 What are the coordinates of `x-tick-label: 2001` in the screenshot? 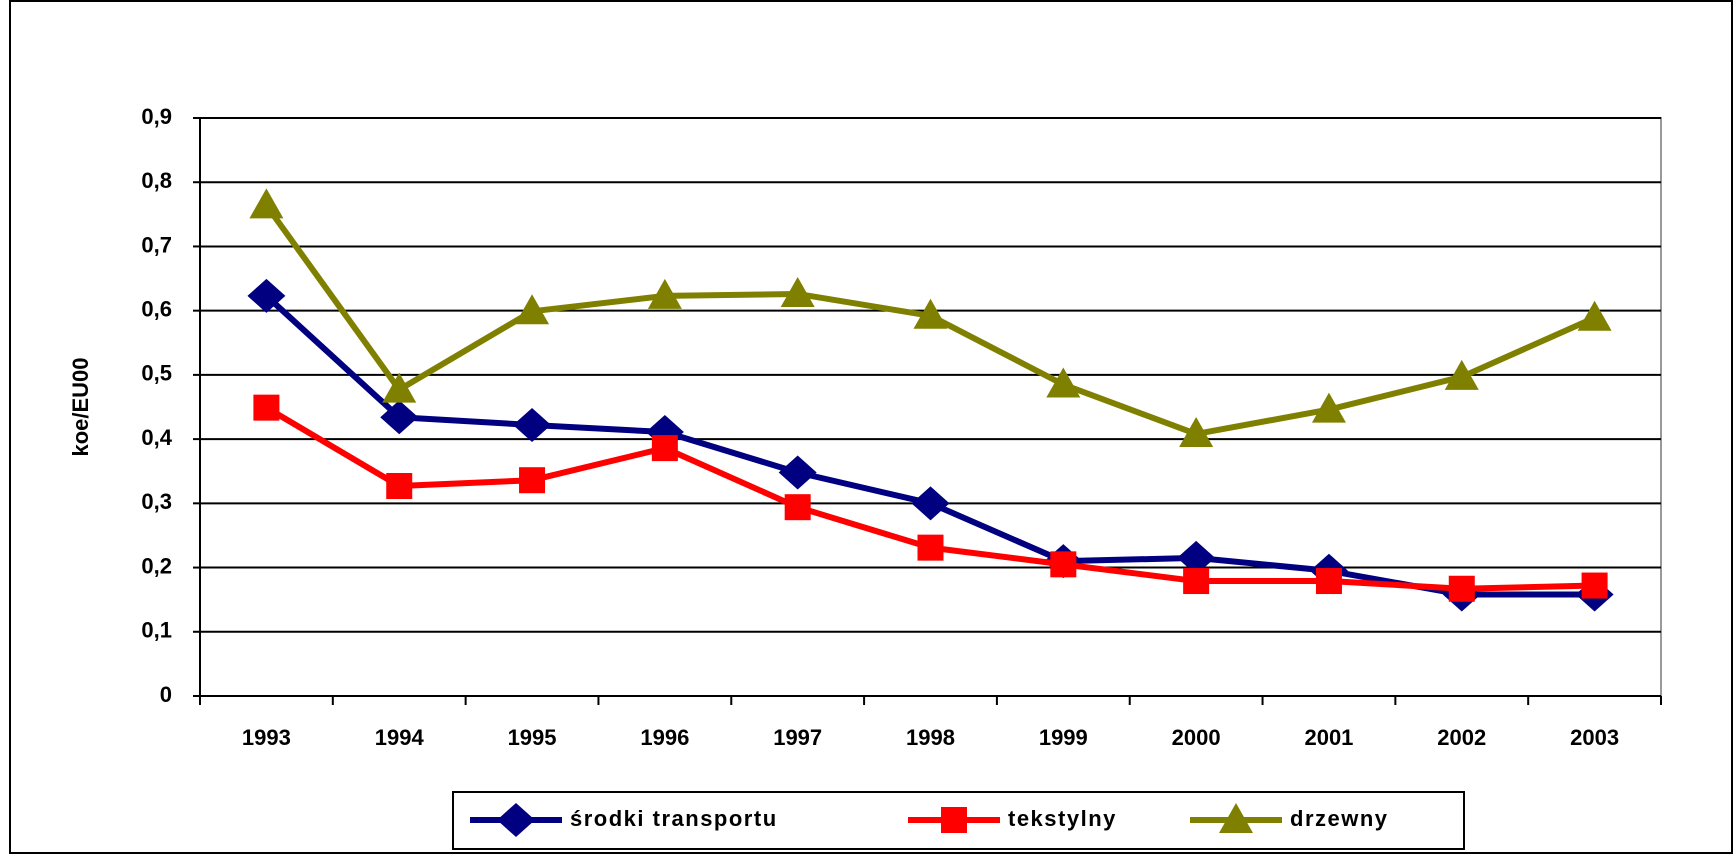 It's located at (1328, 737).